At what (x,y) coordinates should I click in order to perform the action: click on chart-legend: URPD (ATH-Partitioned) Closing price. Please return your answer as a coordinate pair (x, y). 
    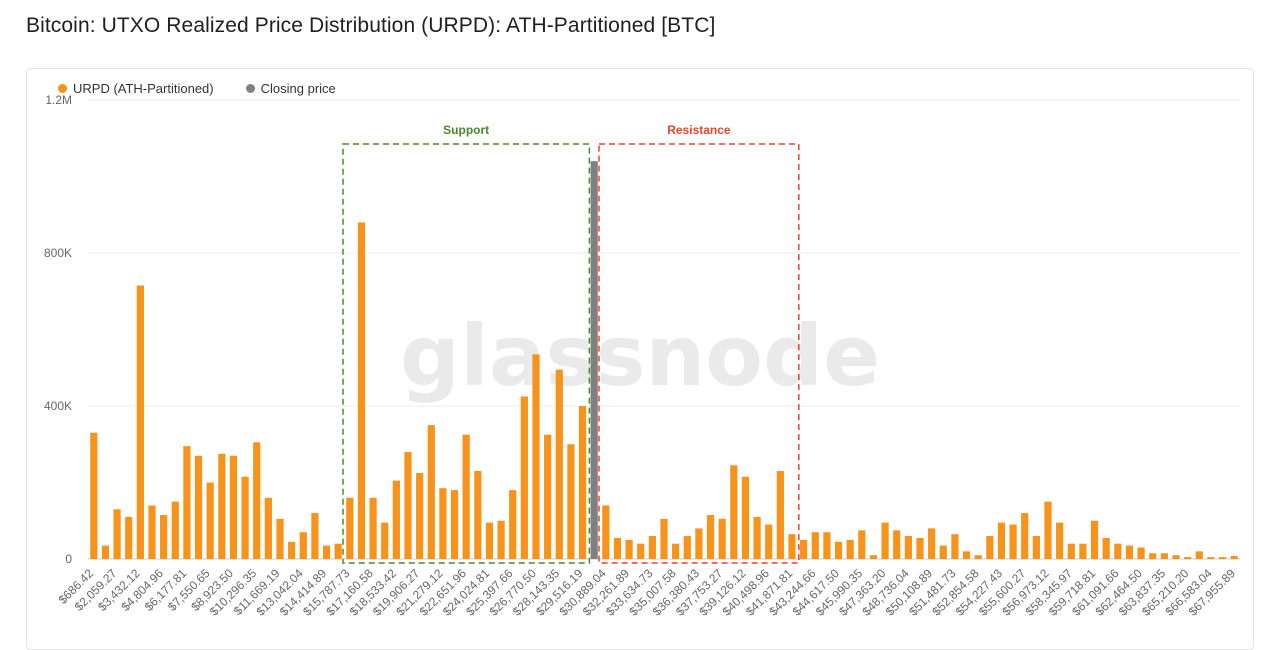
    Looking at the image, I should click on (197, 88).